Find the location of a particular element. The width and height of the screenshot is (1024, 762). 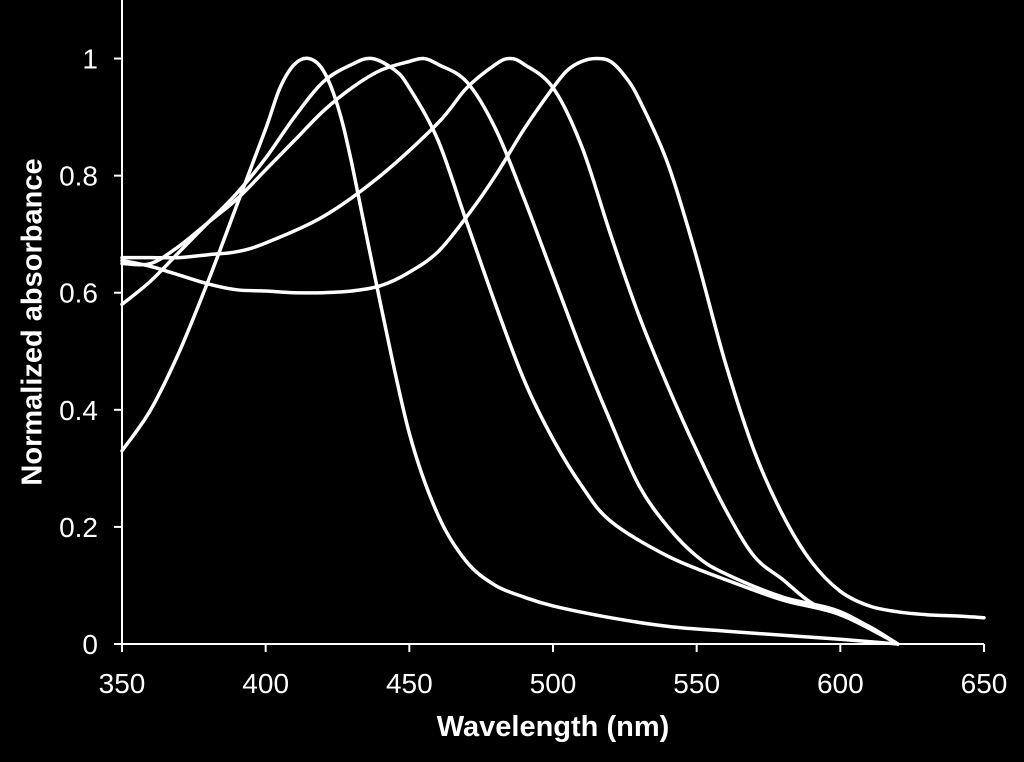

x-tick-label: 550 is located at coordinates (696, 683).